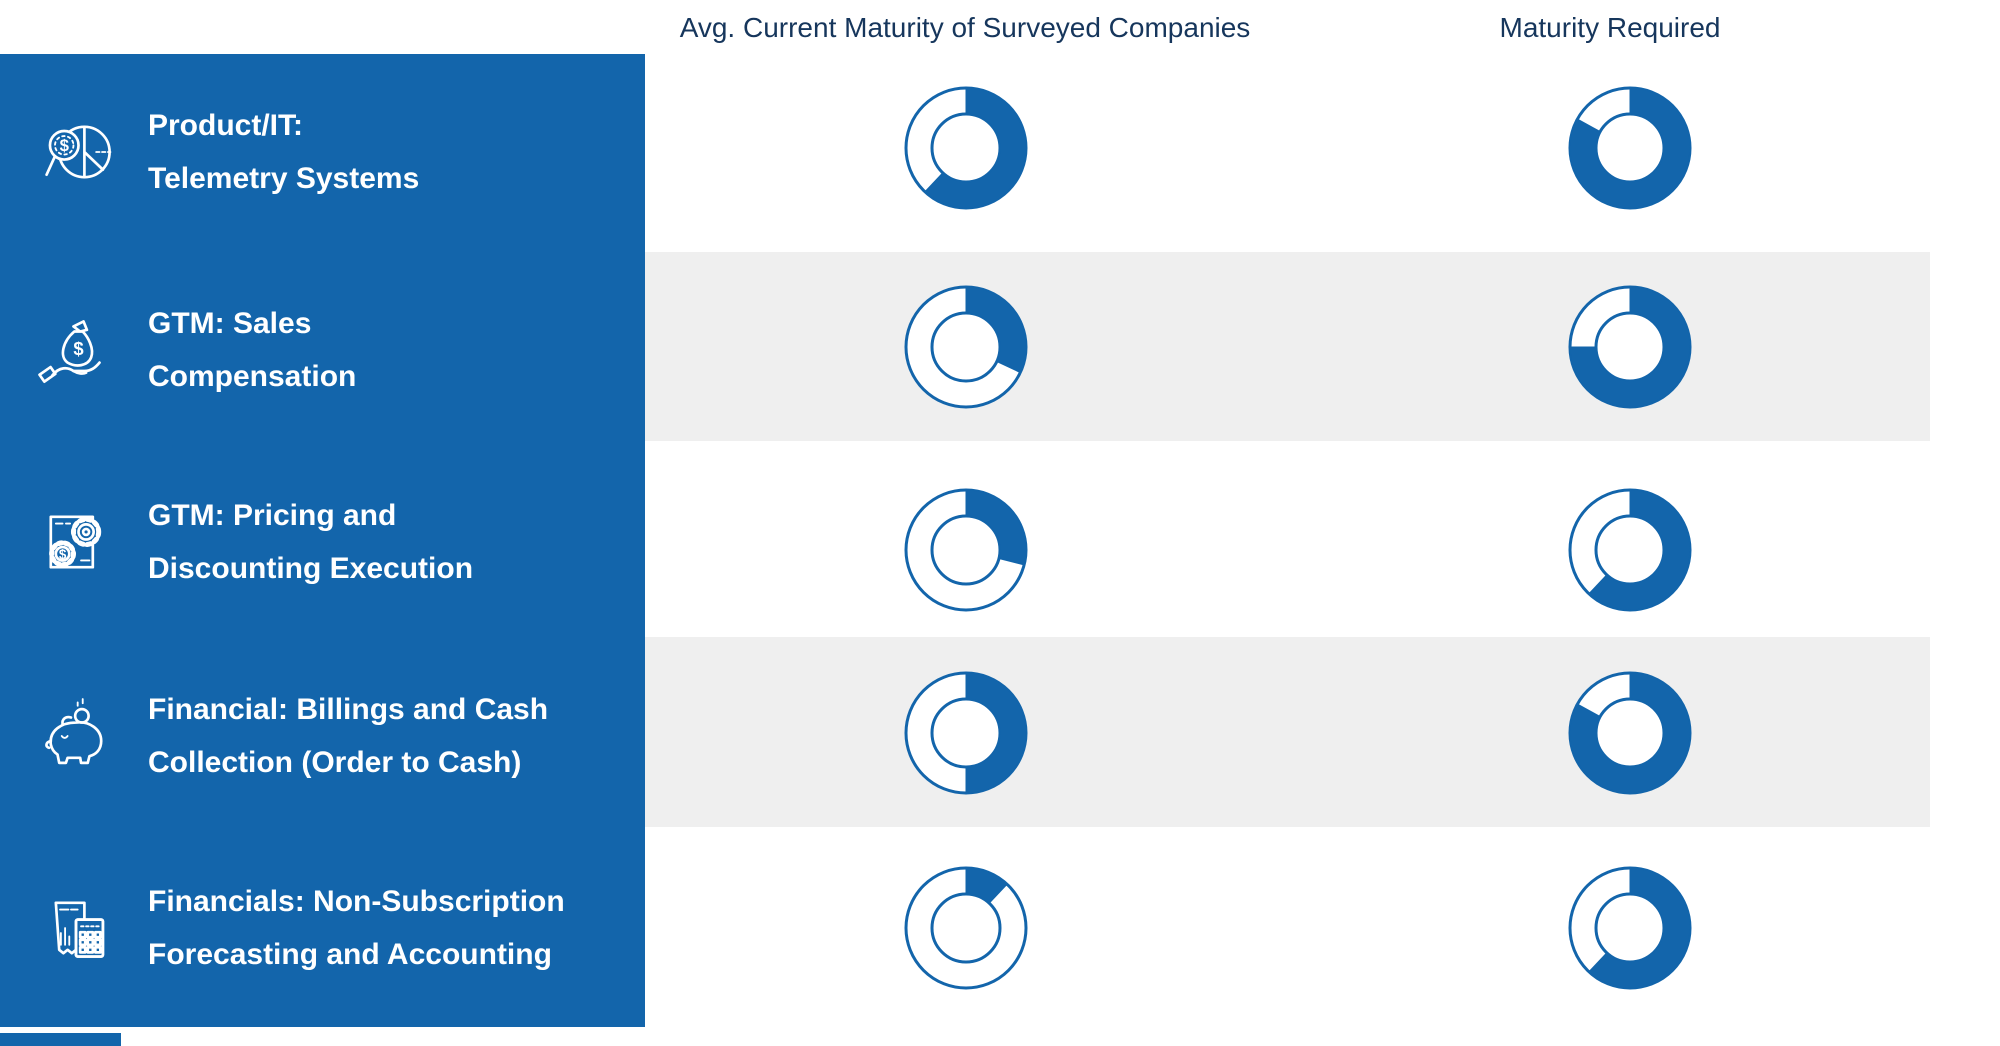  I want to click on hand-money-bag-icon: $, so click(76, 350).